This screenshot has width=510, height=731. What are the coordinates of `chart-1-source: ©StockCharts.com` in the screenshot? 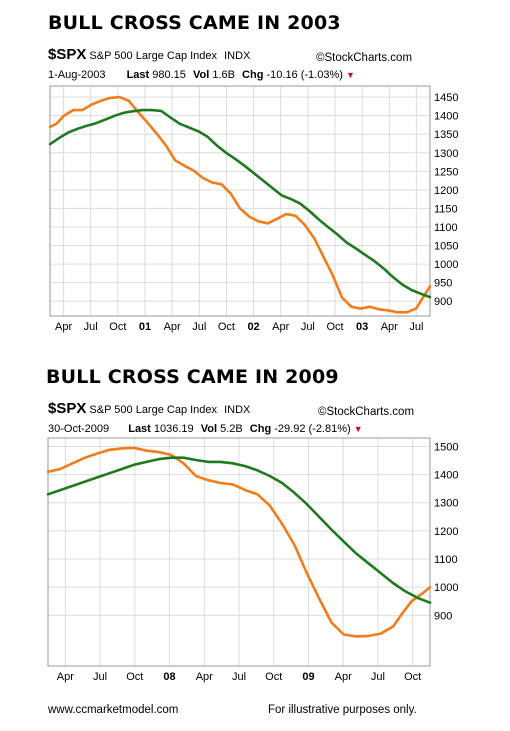 It's located at (364, 58).